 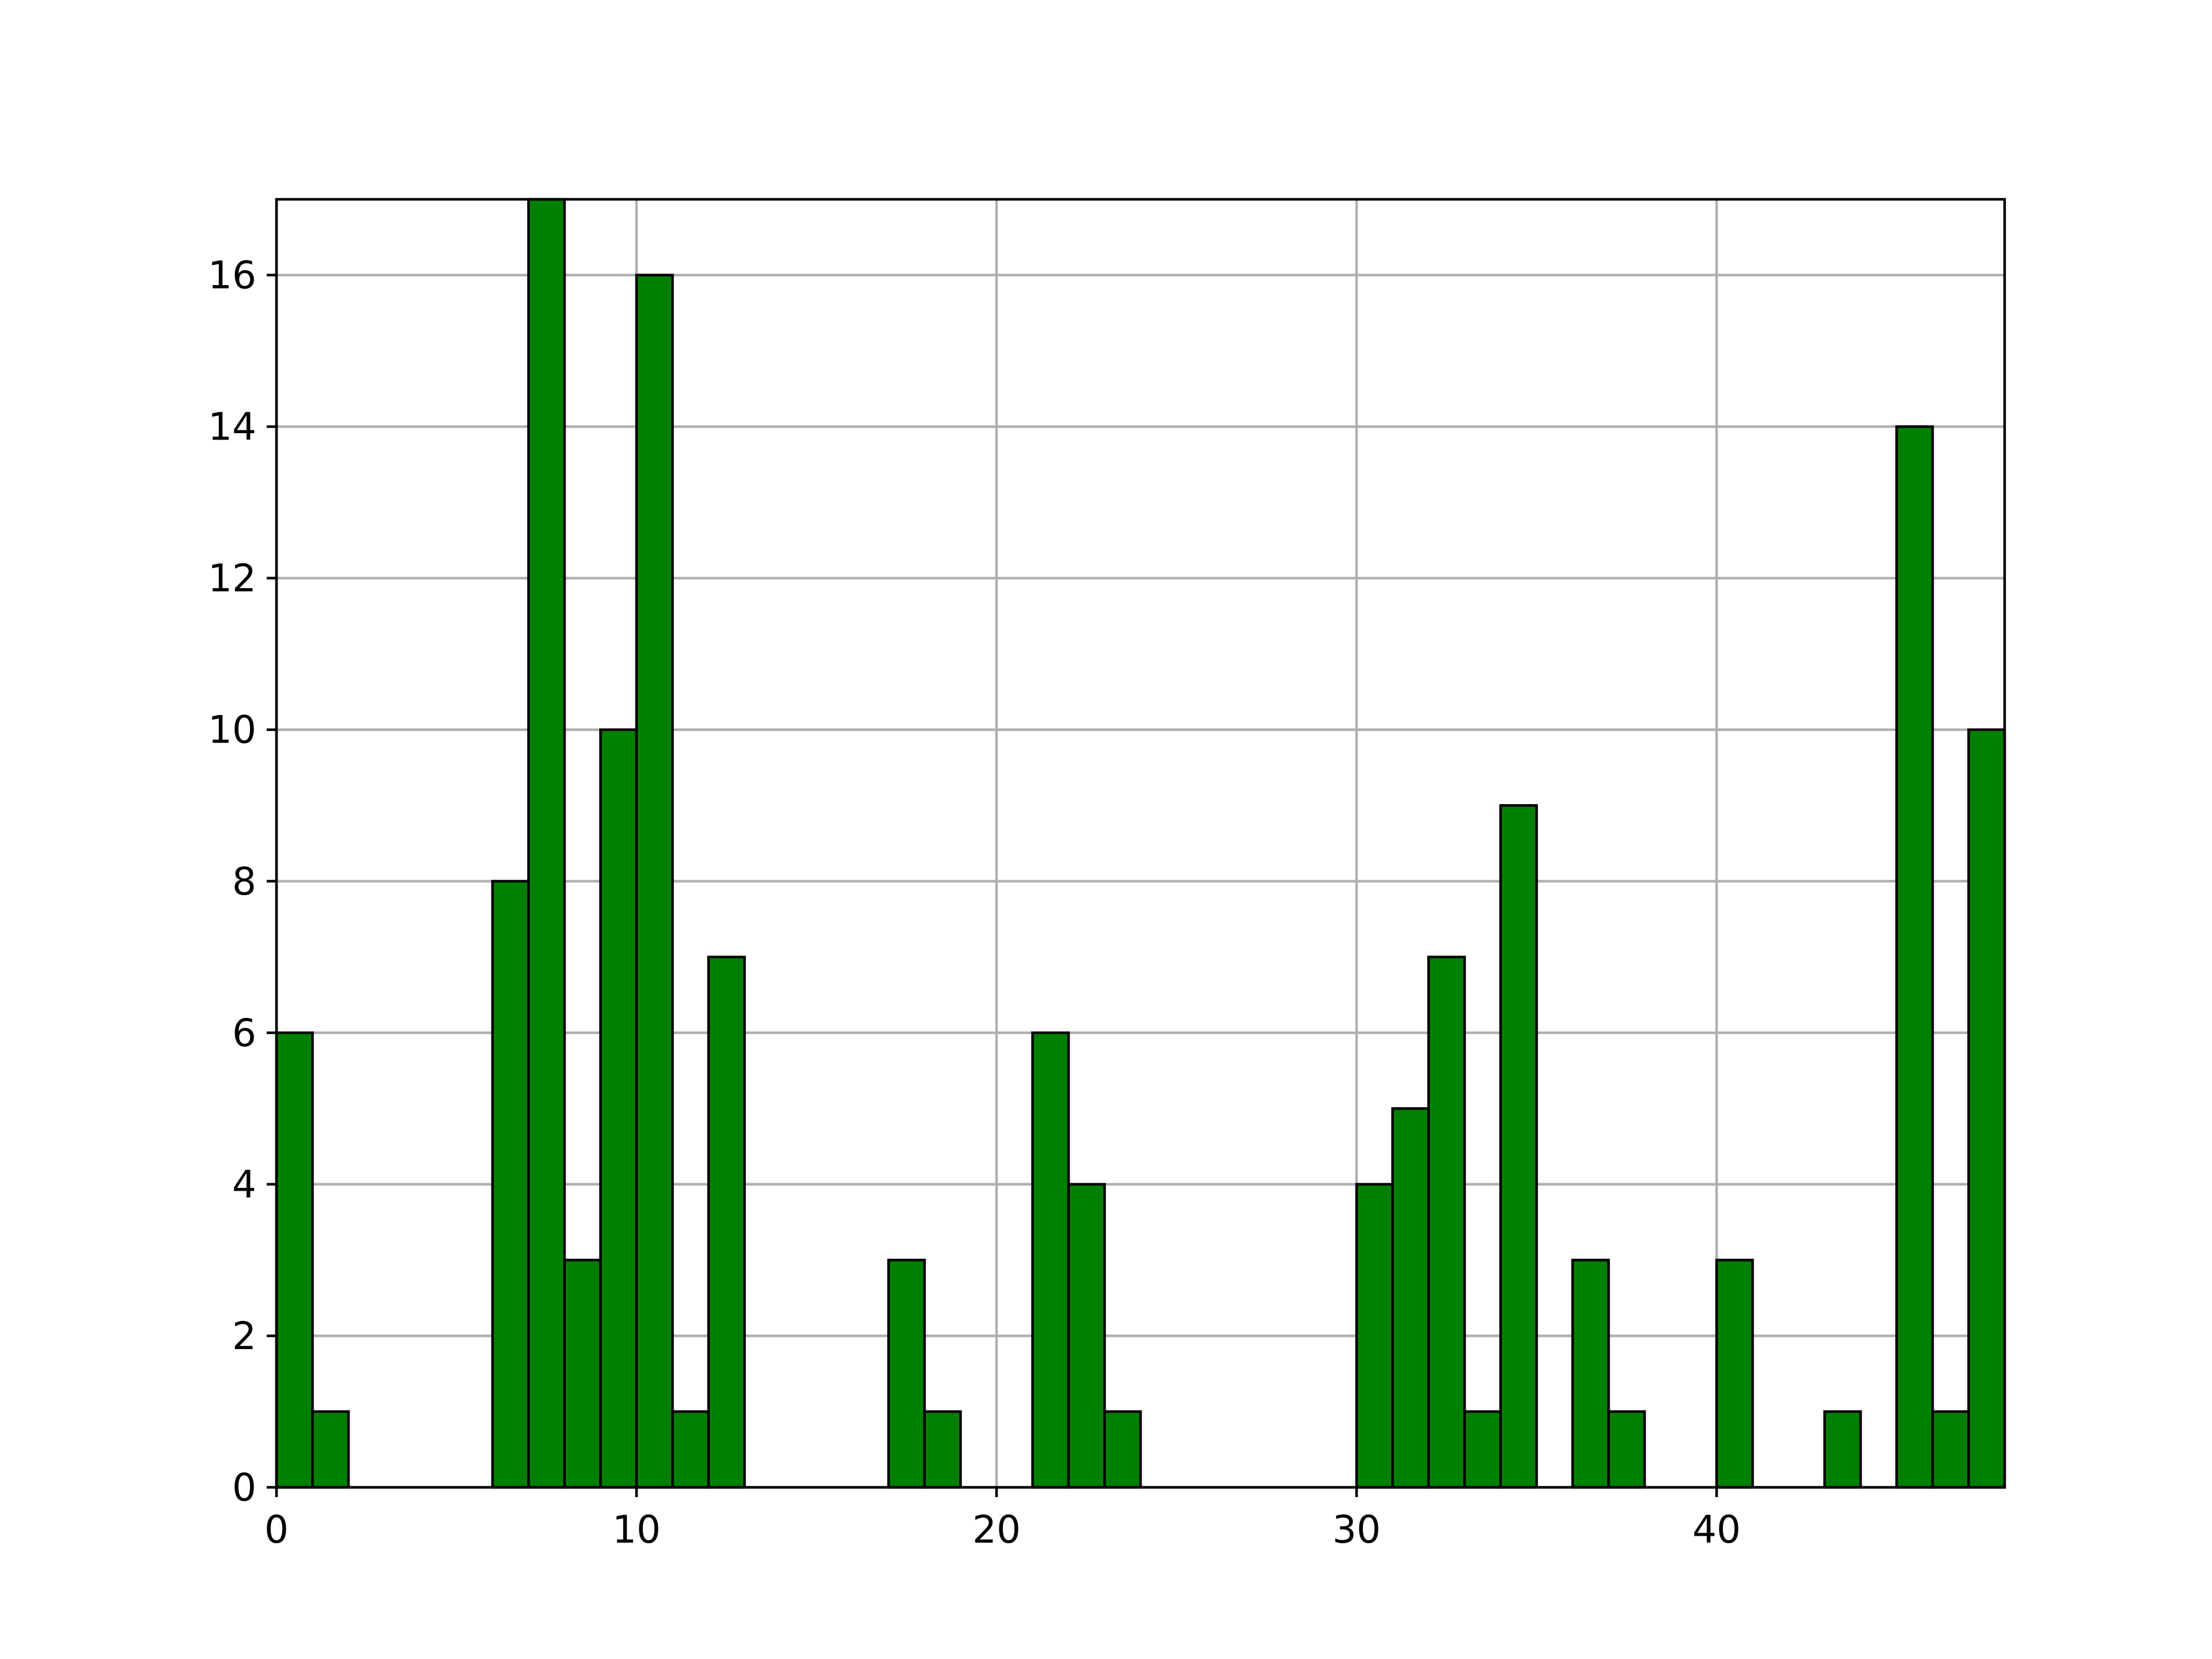 What do you see at coordinates (244, 1184) in the screenshot?
I see `y-tick-label: 4` at bounding box center [244, 1184].